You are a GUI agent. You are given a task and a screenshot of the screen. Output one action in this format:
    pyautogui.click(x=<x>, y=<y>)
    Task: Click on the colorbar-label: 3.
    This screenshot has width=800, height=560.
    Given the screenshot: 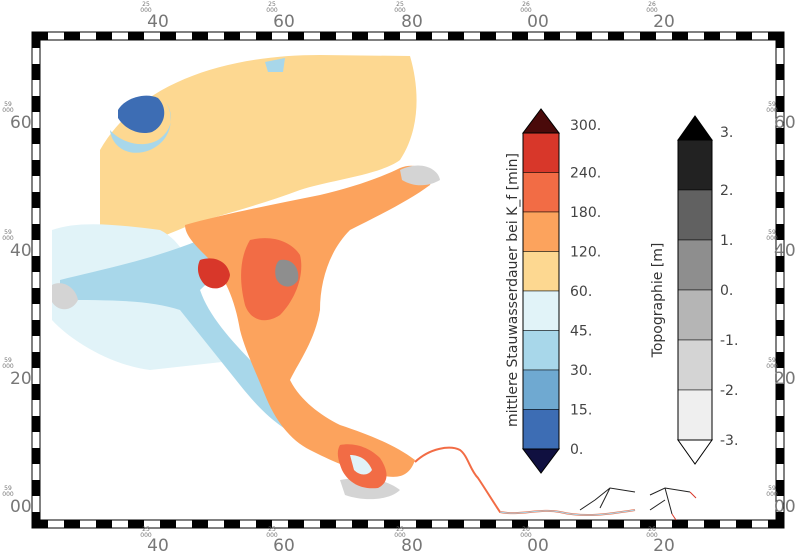 What is the action you would take?
    pyautogui.click(x=726, y=133)
    